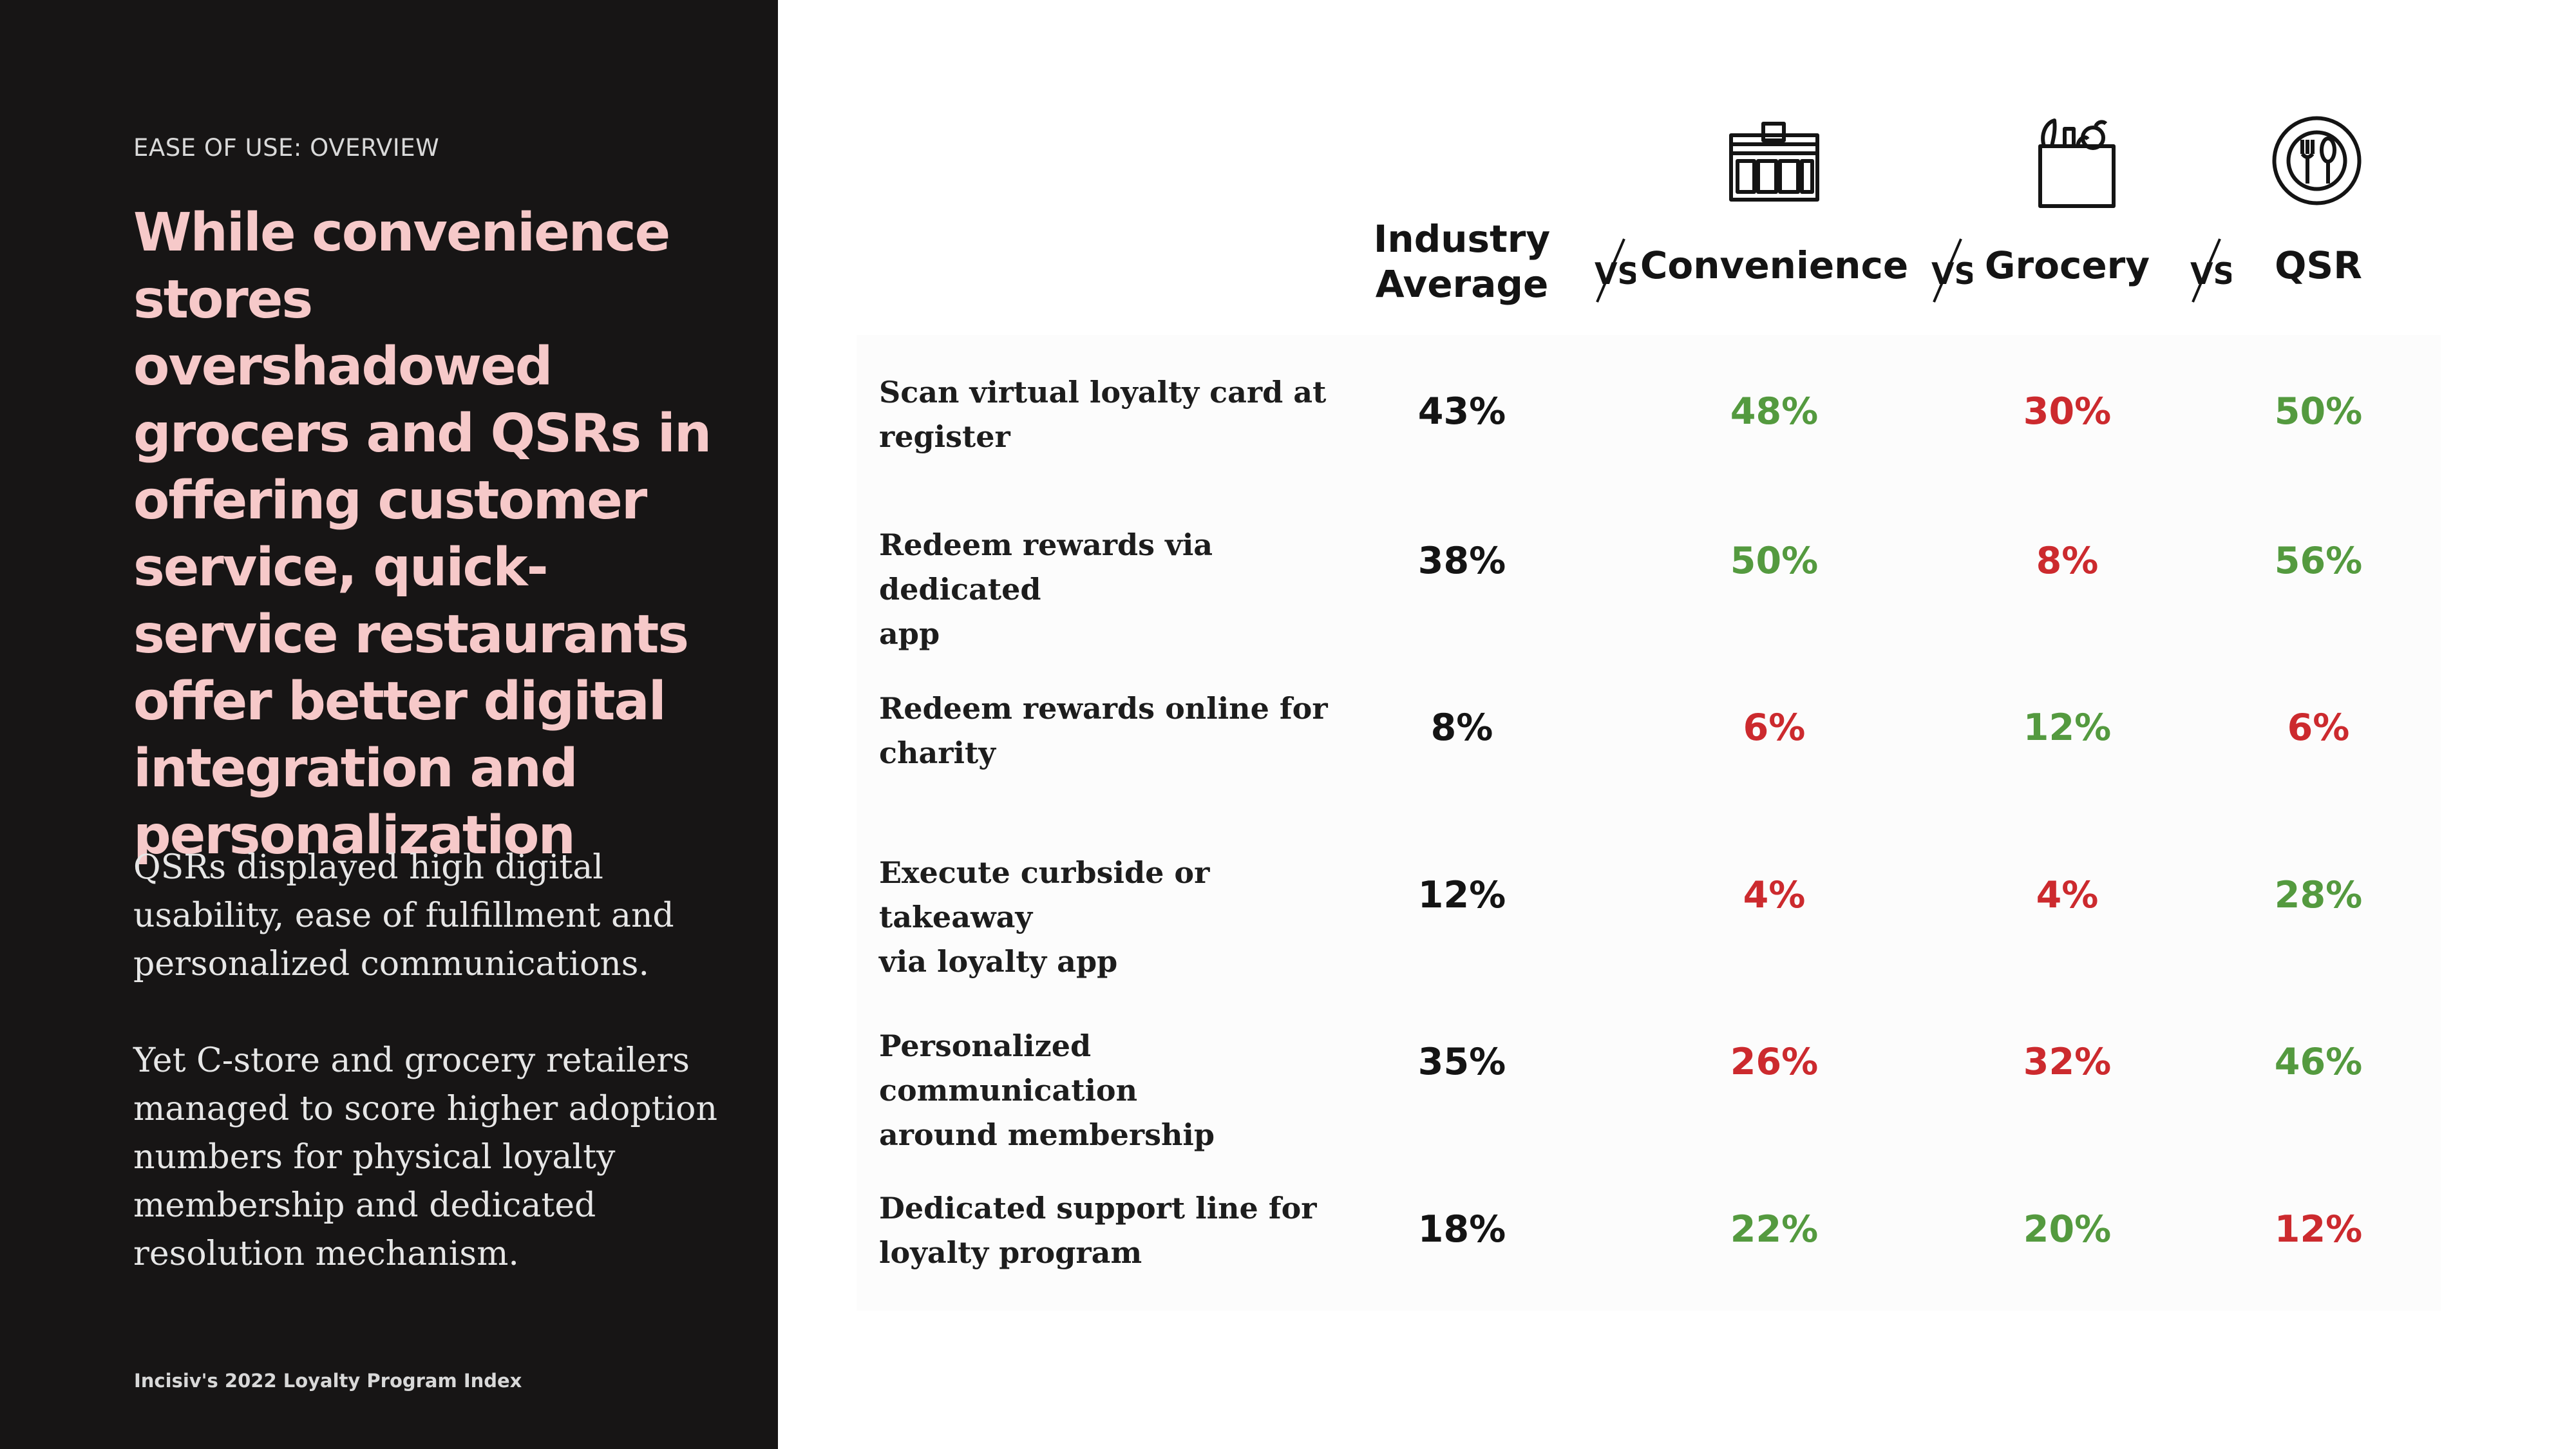 This screenshot has height=1449, width=2576. What do you see at coordinates (2318, 1062) in the screenshot?
I see `value-cell: 46%` at bounding box center [2318, 1062].